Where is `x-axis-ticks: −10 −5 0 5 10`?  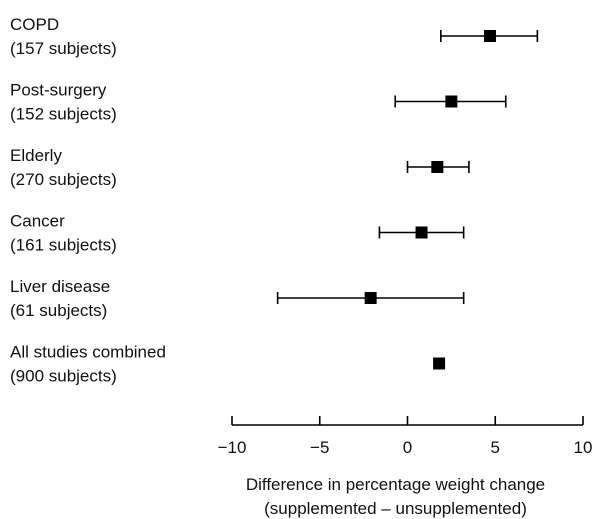 x-axis-ticks: −10 −5 0 5 10 is located at coordinates (405, 436).